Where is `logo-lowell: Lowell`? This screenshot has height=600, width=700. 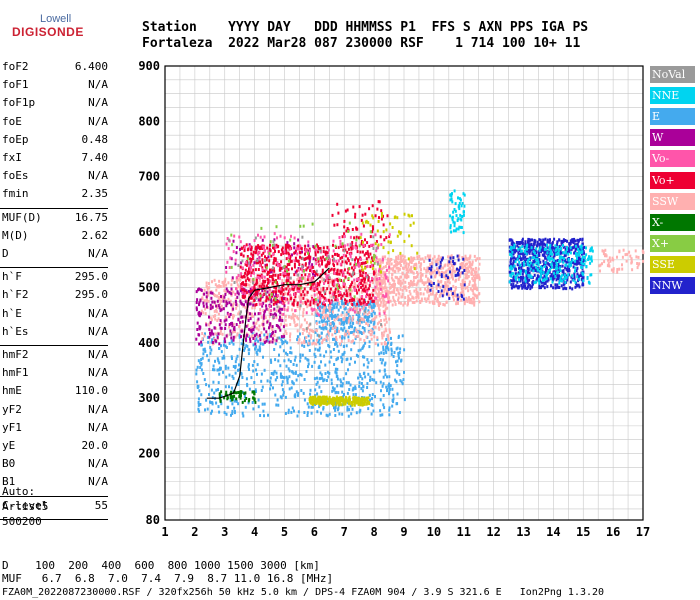
logo-lowell: Lowell is located at coordinates (56, 19).